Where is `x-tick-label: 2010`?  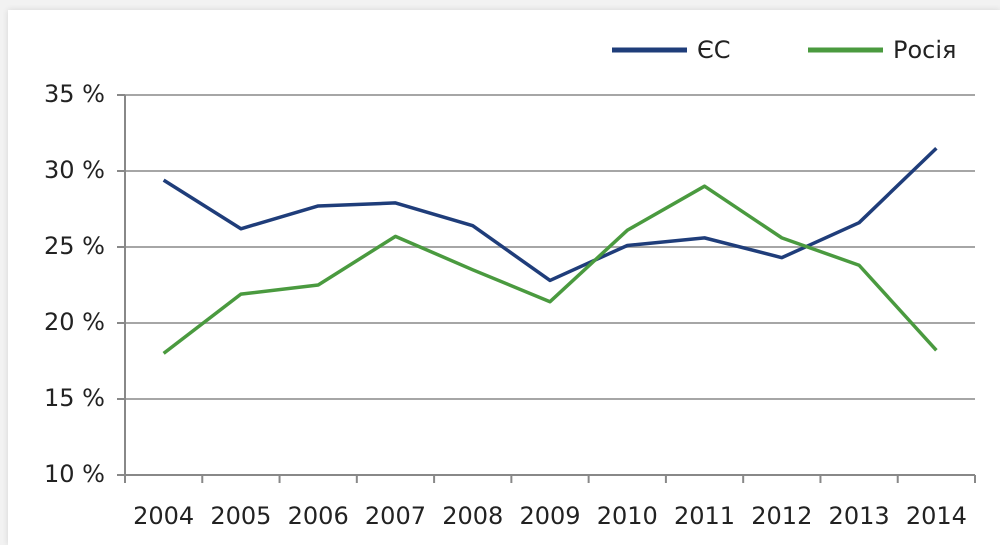
x-tick-label: 2010 is located at coordinates (627, 516).